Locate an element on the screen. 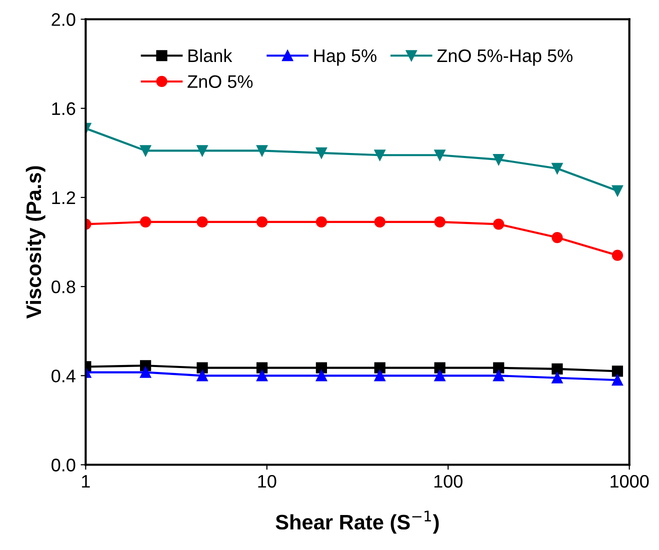 The width and height of the screenshot is (659, 550). y-tick-label: 0.0 is located at coordinates (64, 465).